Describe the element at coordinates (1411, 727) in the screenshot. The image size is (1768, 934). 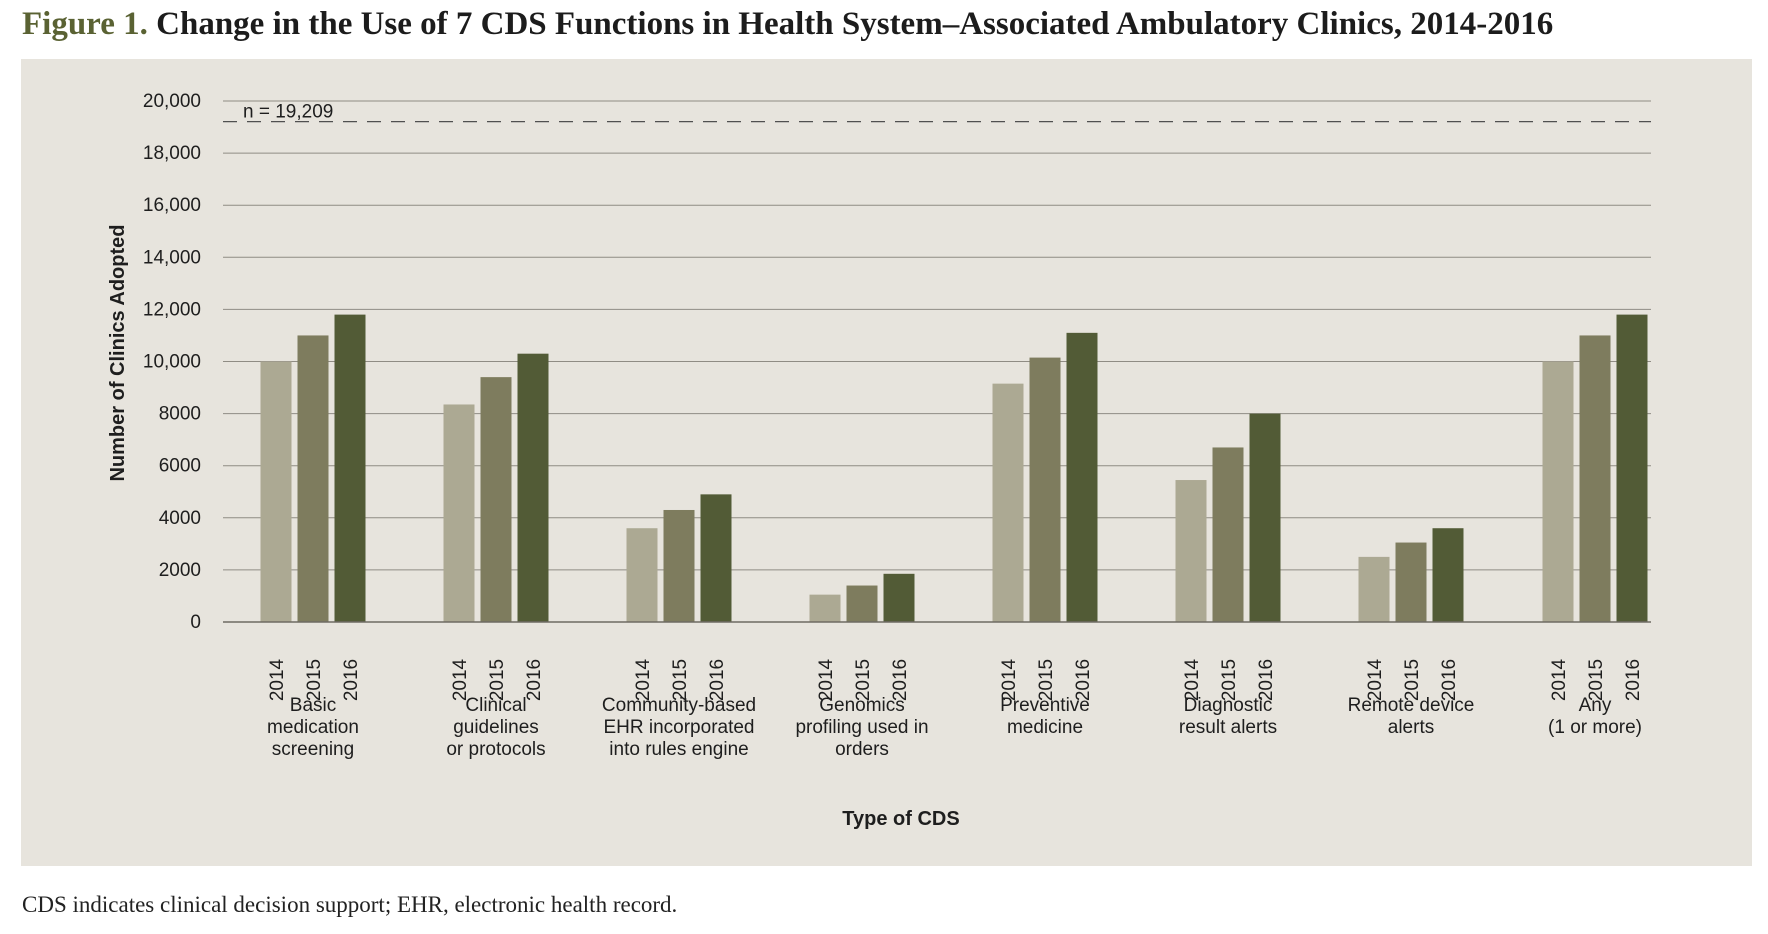
I see `category-label: alerts` at that location.